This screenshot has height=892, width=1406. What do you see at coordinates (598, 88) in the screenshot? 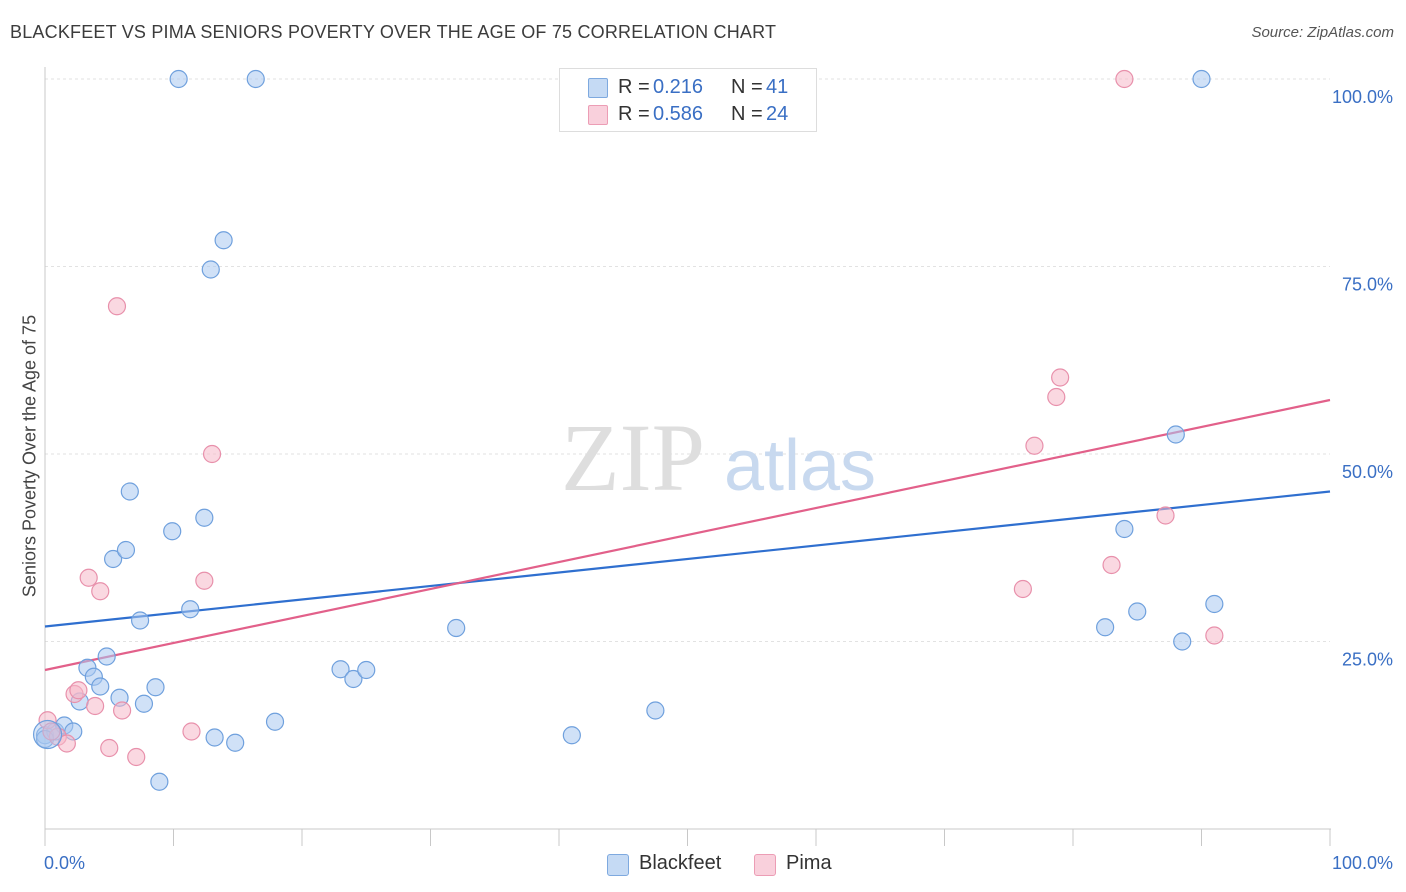
I see `legend-swatch-blackfeet` at bounding box center [598, 88].